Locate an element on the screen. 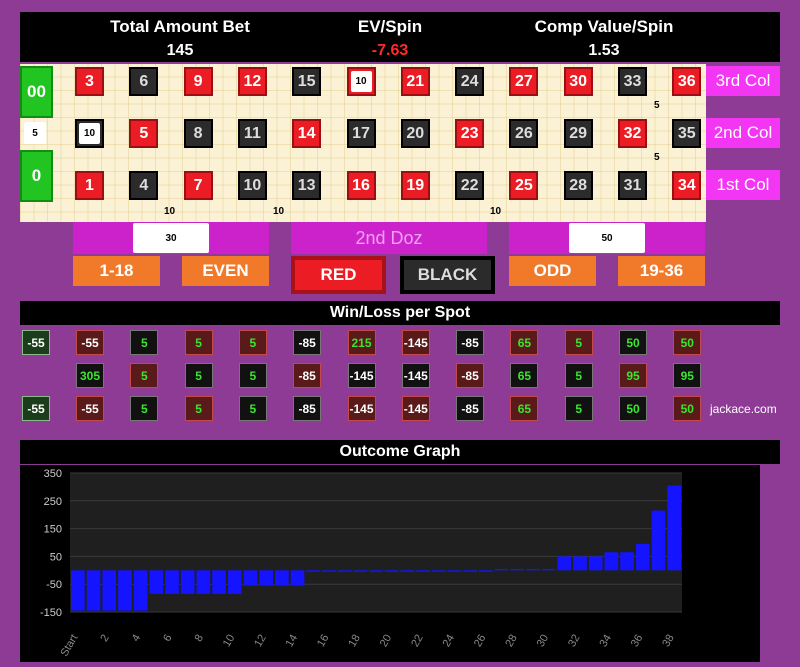 The width and height of the screenshot is (800, 667). number-spot: 19 is located at coordinates (415, 185).